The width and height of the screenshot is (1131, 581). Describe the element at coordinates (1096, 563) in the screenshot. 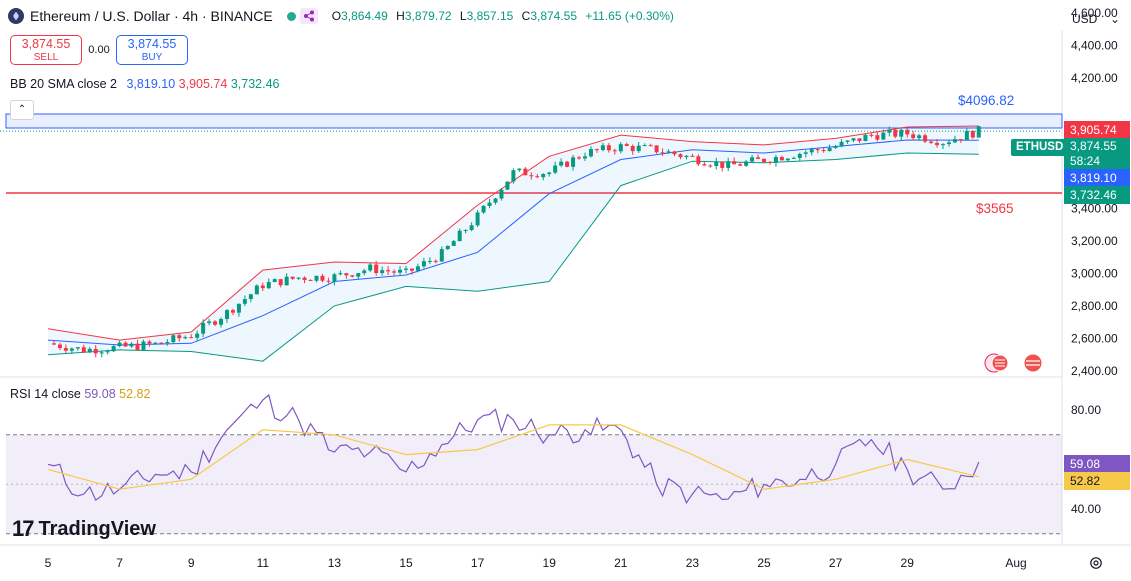

I see `gear-icon` at that location.